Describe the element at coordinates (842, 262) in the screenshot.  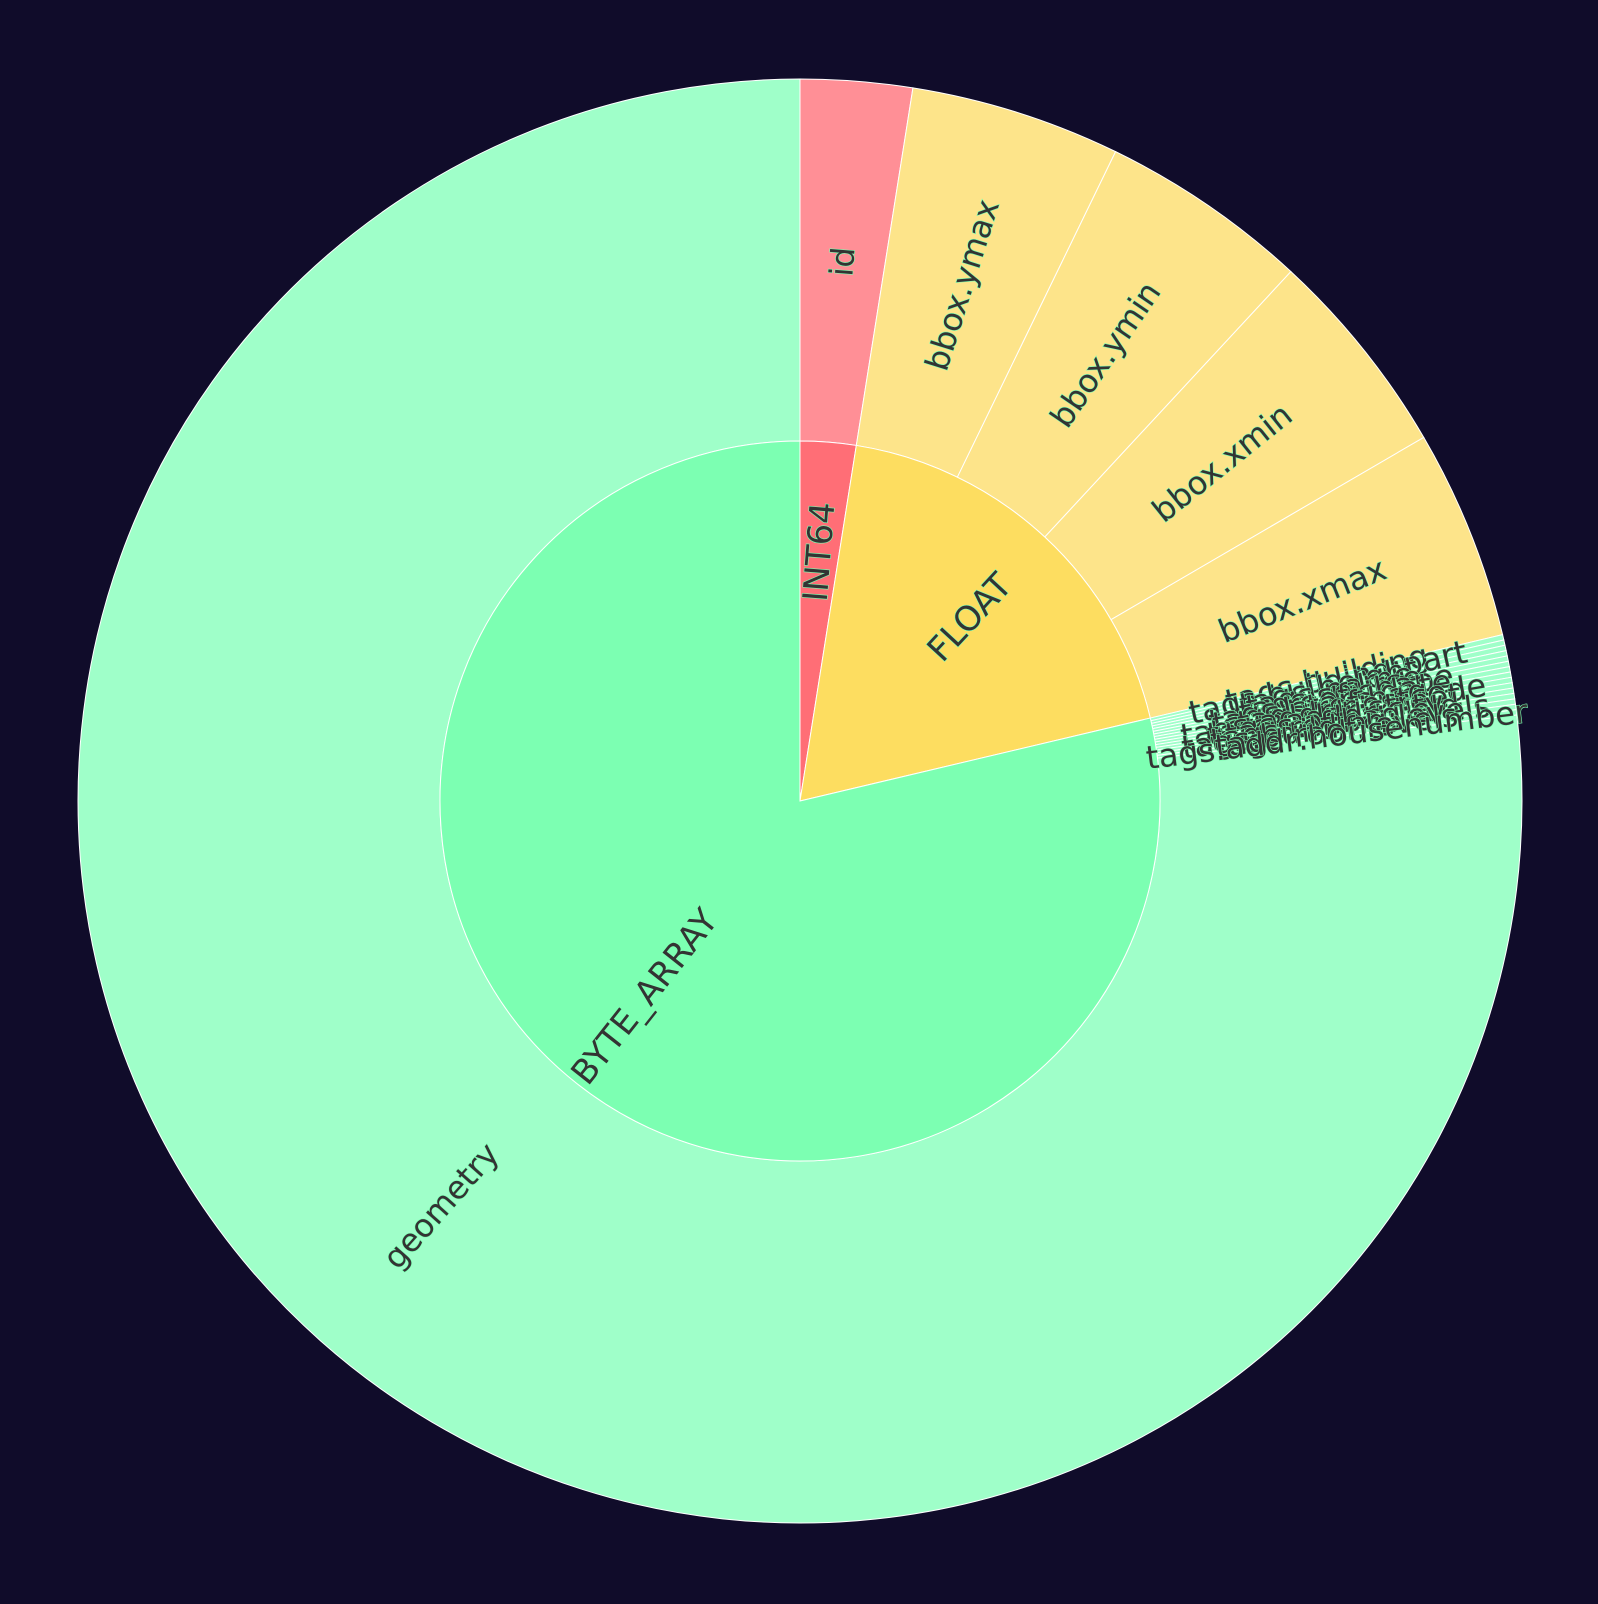
I see `outer-label-id: id` at that location.